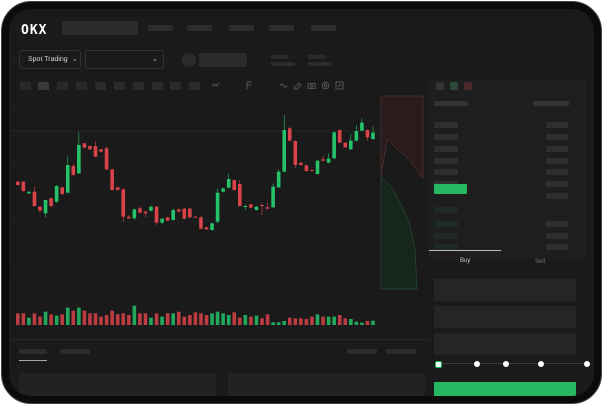 The image size is (603, 405). I want to click on fullscreen-icon, so click(339, 85).